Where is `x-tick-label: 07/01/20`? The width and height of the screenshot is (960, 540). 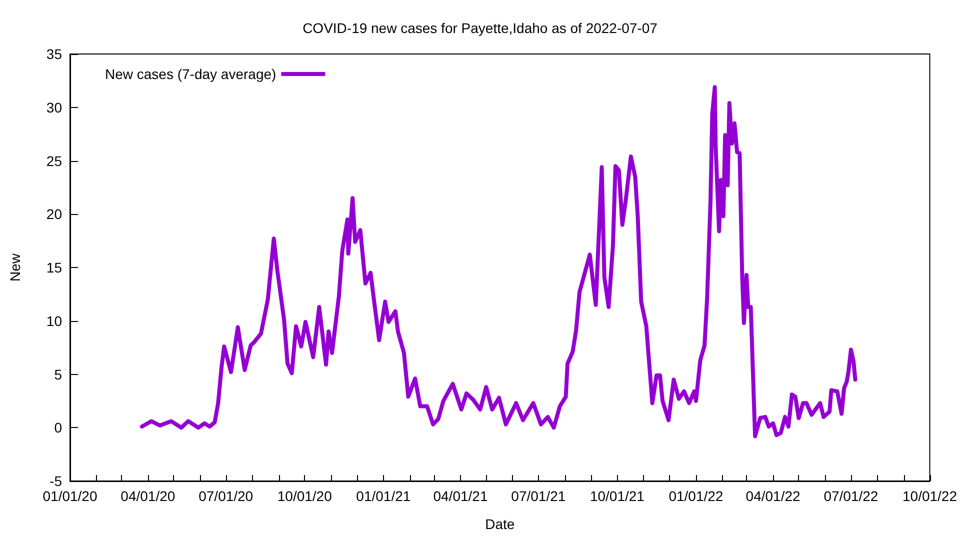 x-tick-label: 07/01/20 is located at coordinates (226, 496).